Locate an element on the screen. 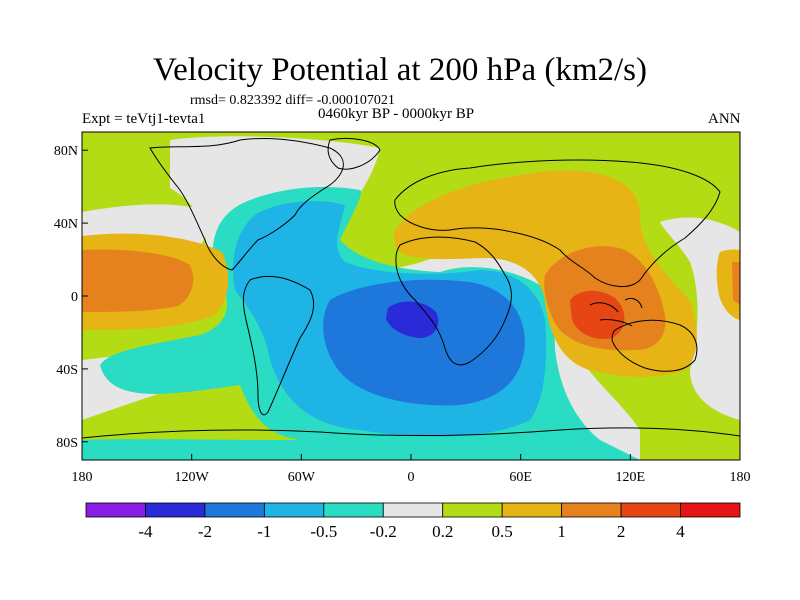 The image size is (800, 600). y-axis: 80N 40N 0 40S 80S is located at coordinates (71, 297).